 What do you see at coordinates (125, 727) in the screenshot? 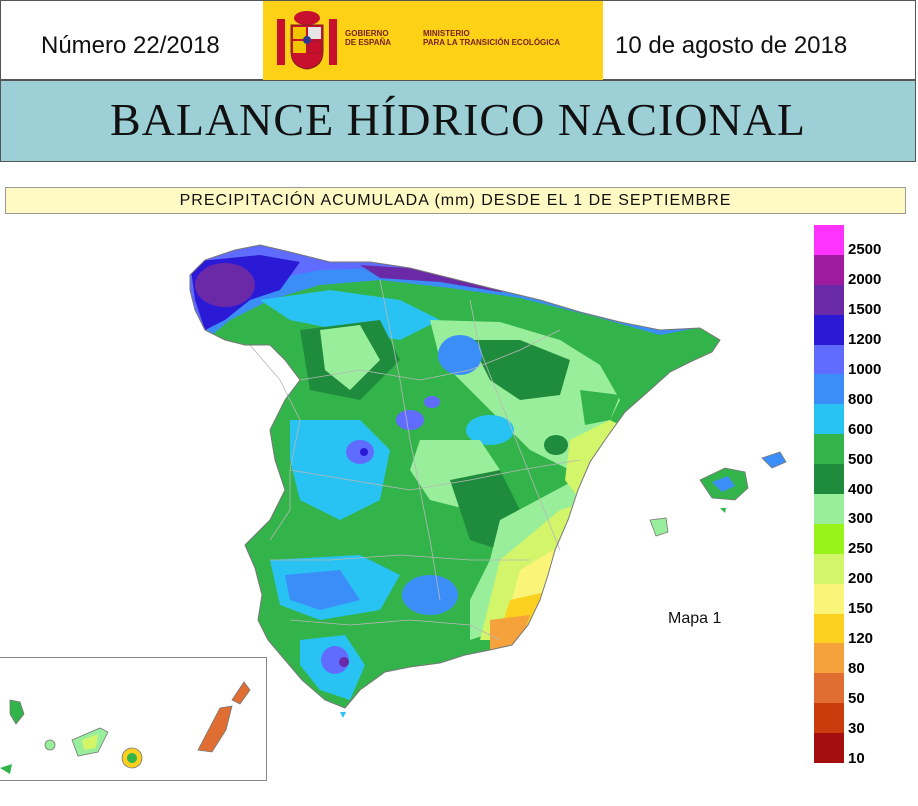
I see `canary-islands-inset` at bounding box center [125, 727].